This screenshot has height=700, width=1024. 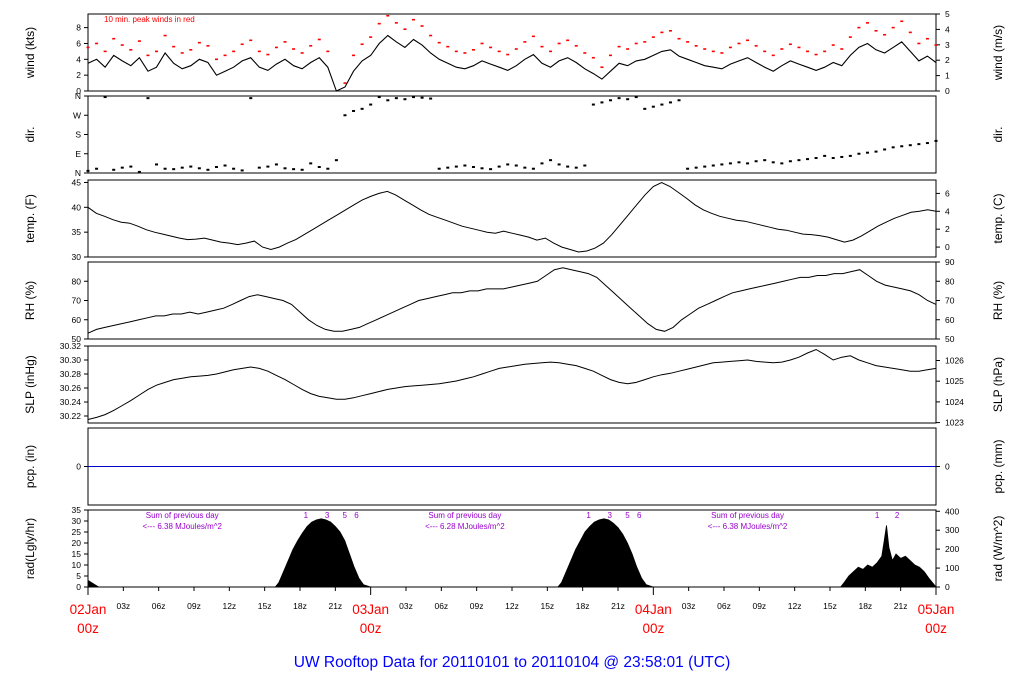 I want to click on pressure-frame, so click(x=512, y=384).